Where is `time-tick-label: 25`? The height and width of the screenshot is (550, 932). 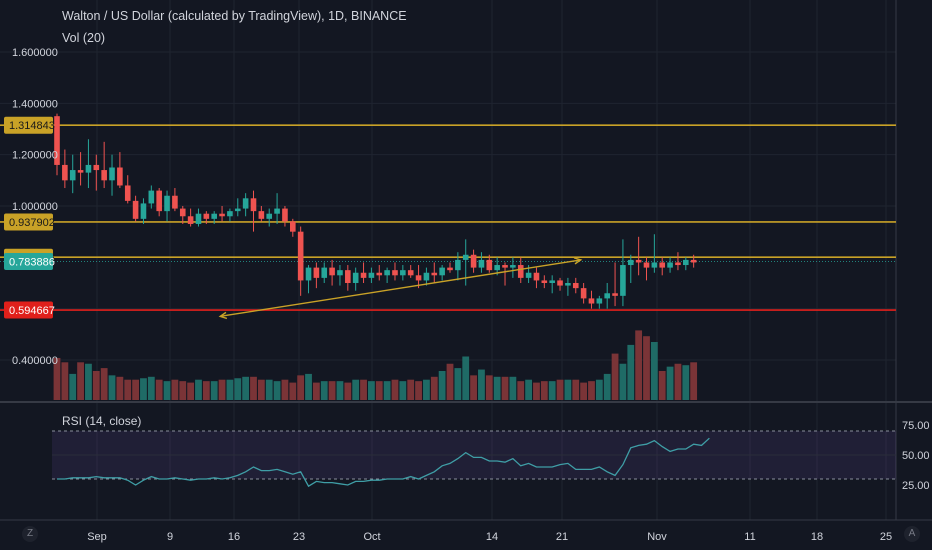
time-tick-label: 25 is located at coordinates (886, 537).